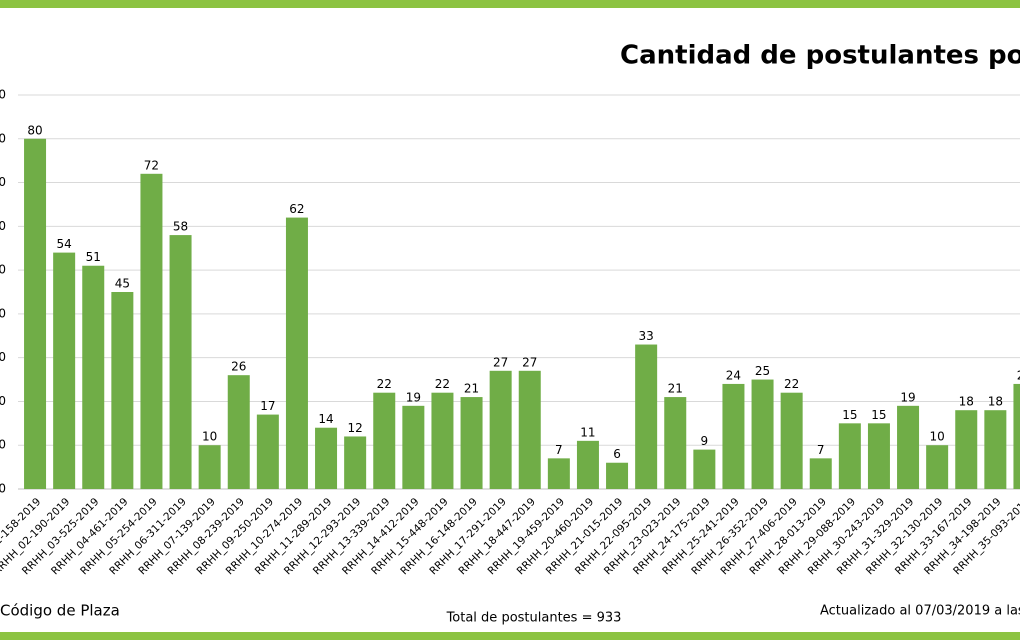 The width and height of the screenshot is (1020, 640). I want to click on data-label: 12, so click(355, 428).